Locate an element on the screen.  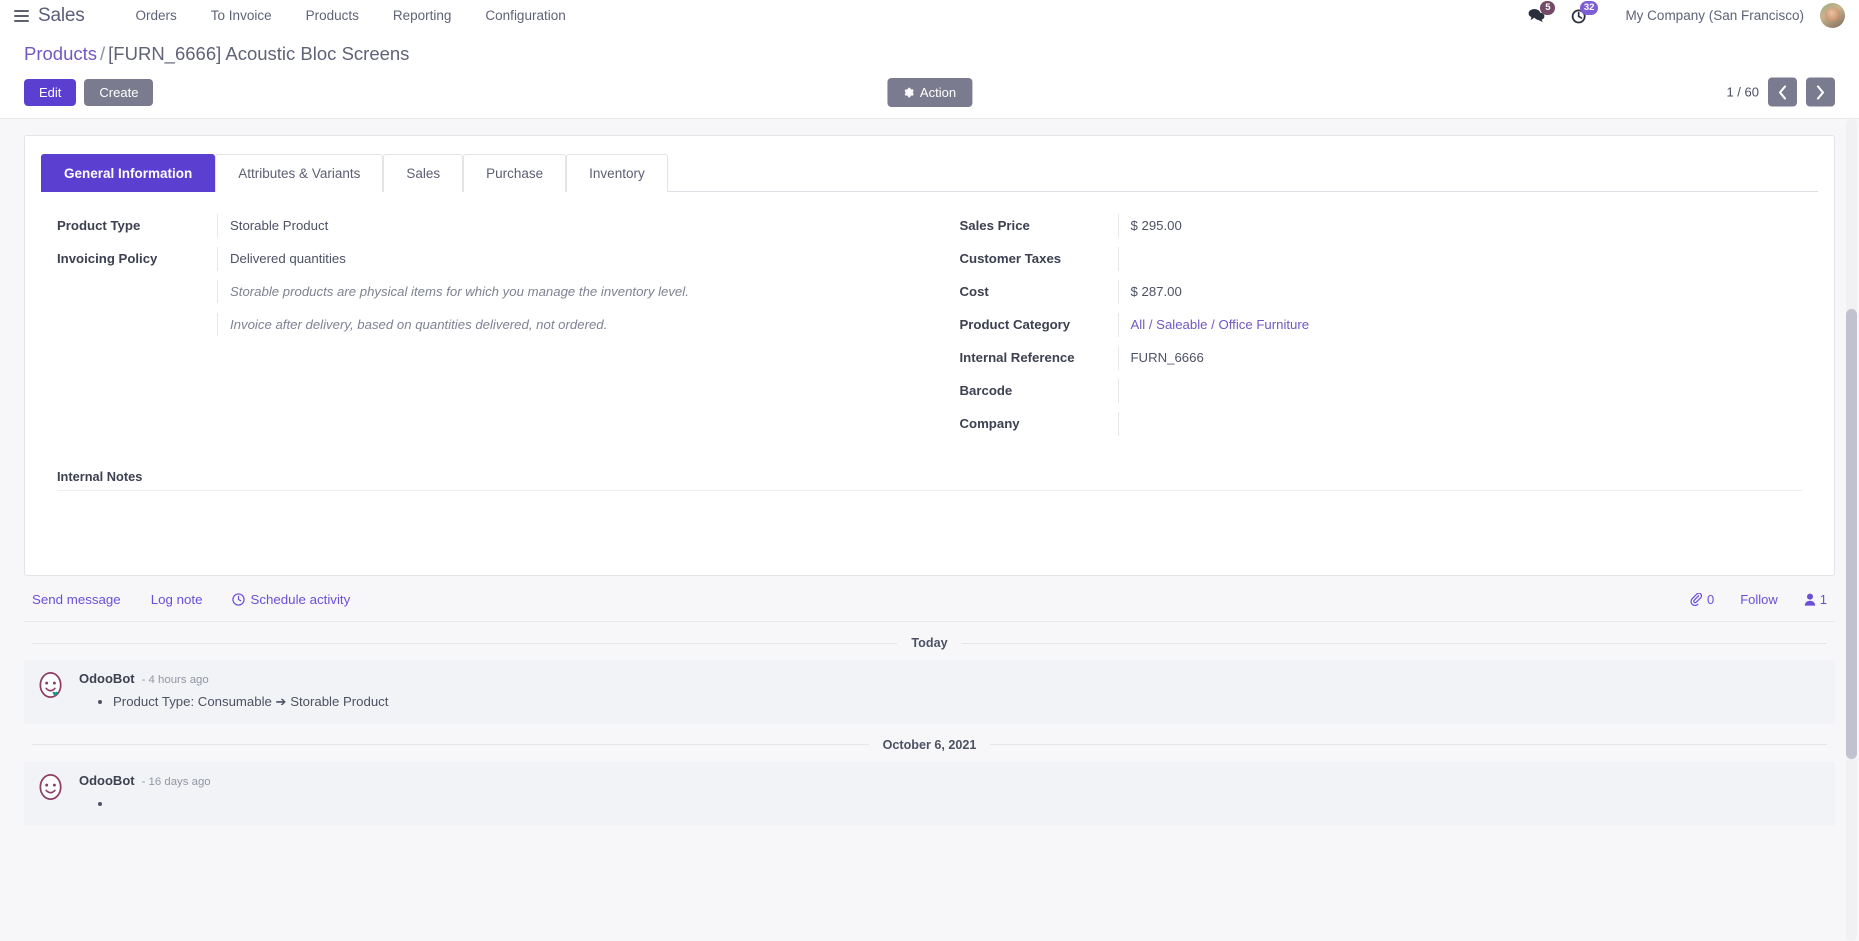
menu-item-orders: Orders is located at coordinates (156, 15).